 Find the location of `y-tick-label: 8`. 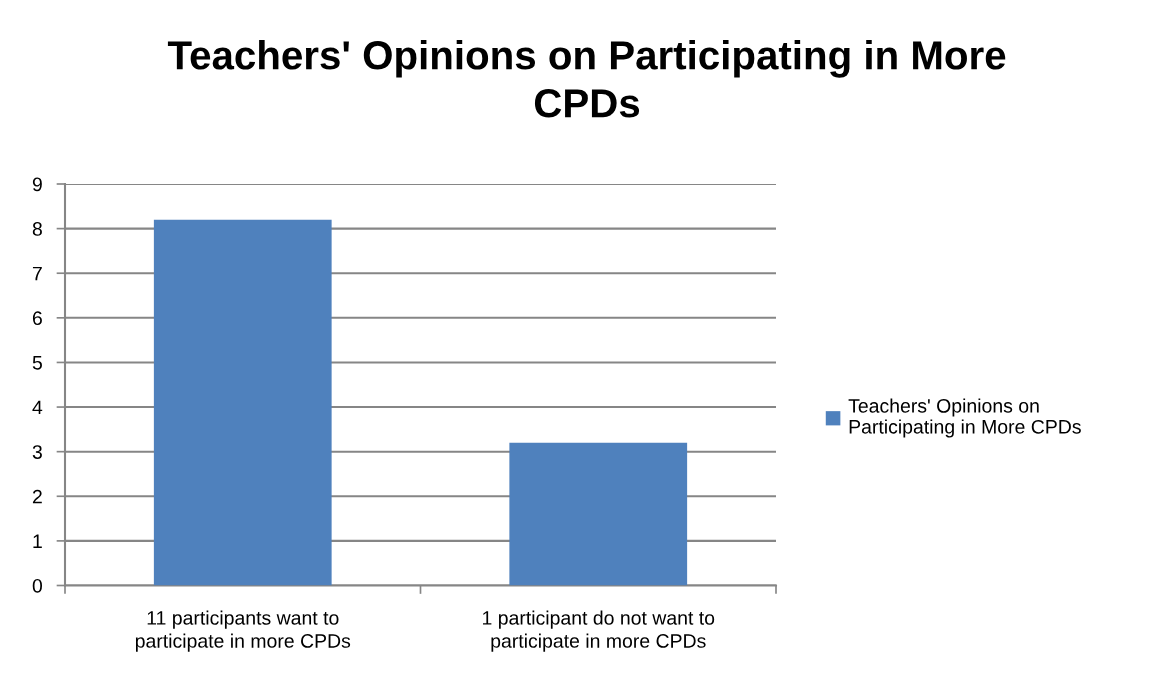

y-tick-label: 8 is located at coordinates (37, 229).